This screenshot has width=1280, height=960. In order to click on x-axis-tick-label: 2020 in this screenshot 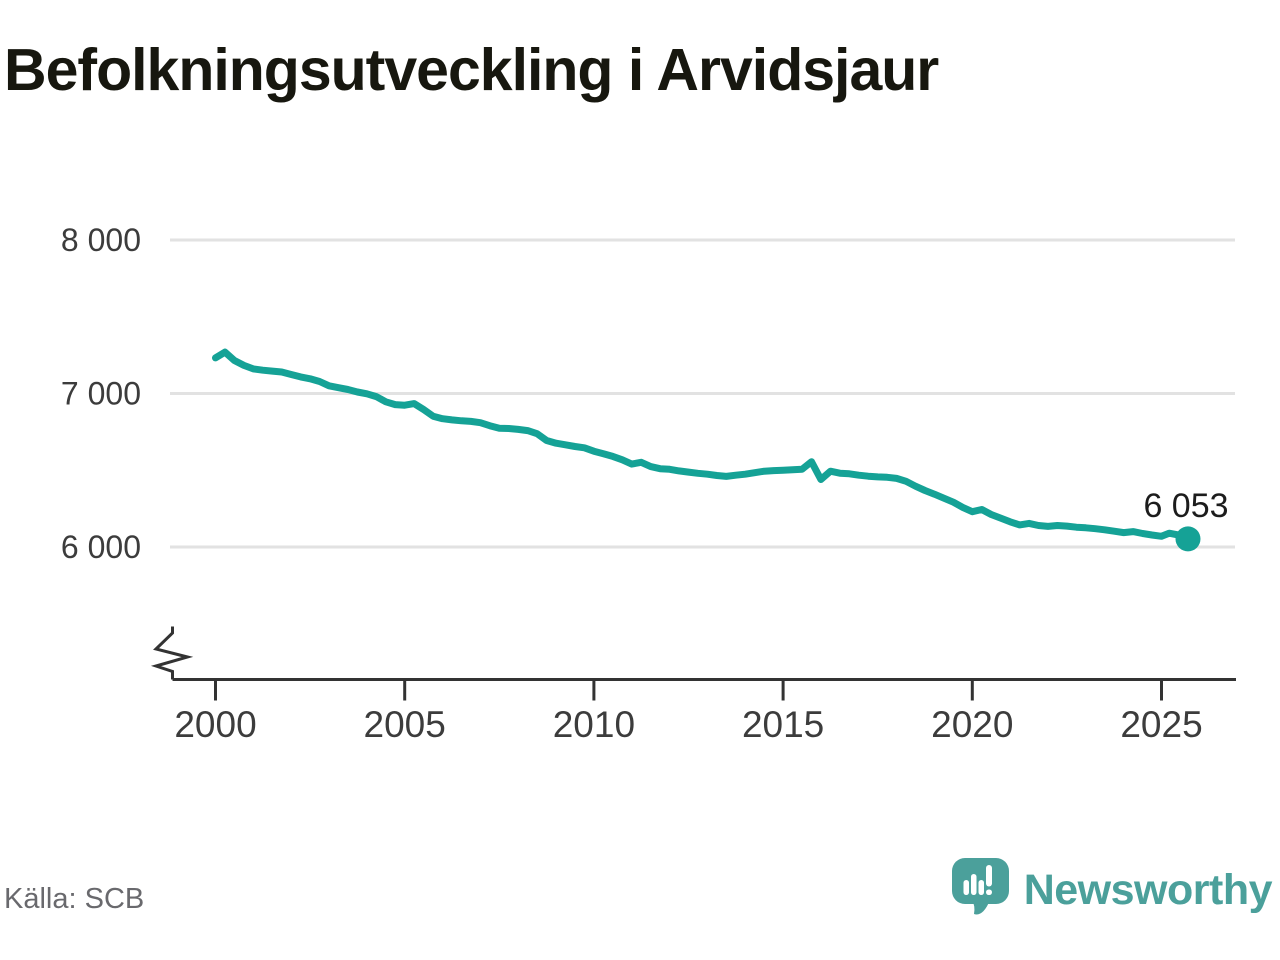, I will do `click(972, 724)`.